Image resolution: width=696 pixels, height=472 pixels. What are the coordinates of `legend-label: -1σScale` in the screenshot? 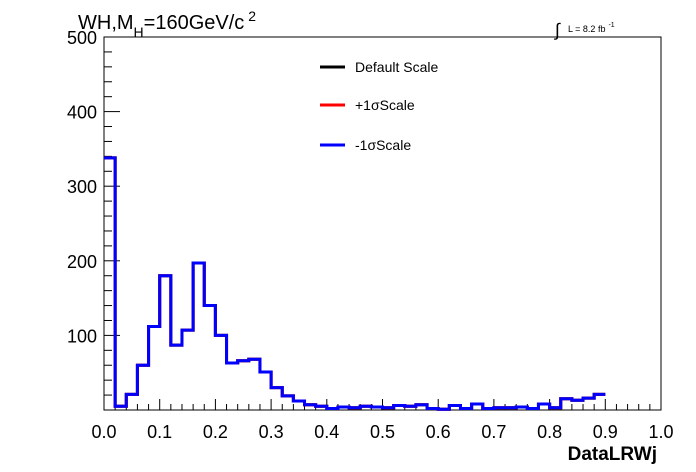 It's located at (383, 145).